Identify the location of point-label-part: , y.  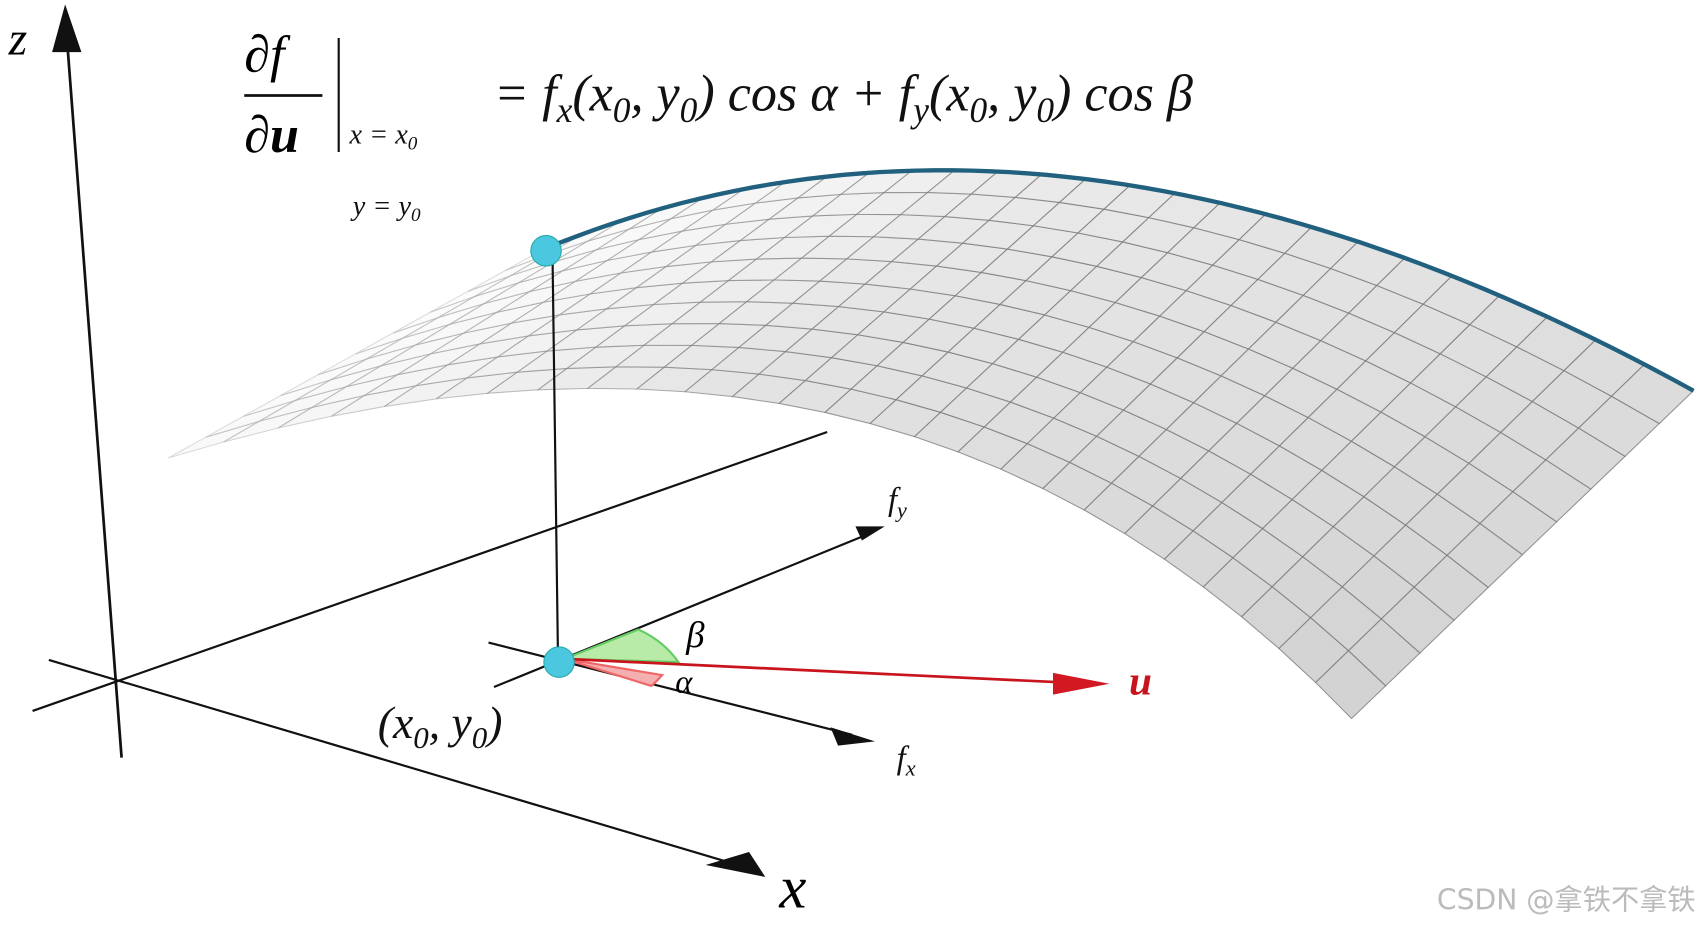
(451, 722).